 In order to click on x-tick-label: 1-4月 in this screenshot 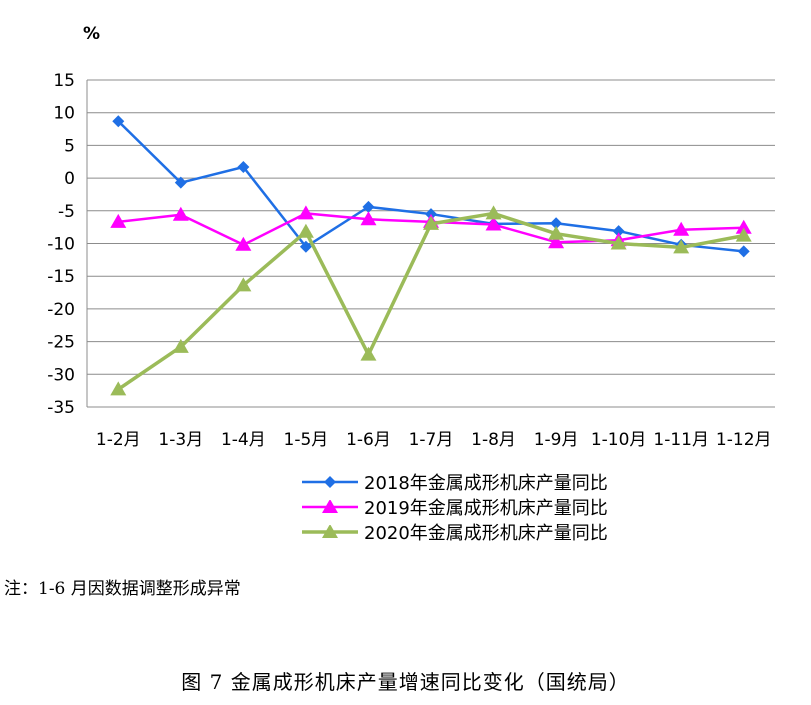, I will do `click(243, 440)`.